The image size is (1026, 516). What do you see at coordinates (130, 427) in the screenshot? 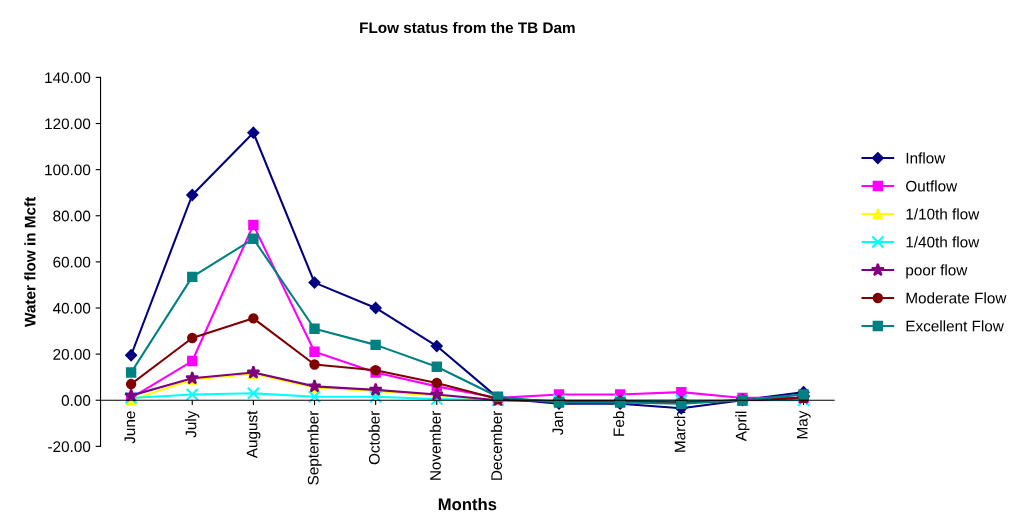
I see `x-tick-label: June` at bounding box center [130, 427].